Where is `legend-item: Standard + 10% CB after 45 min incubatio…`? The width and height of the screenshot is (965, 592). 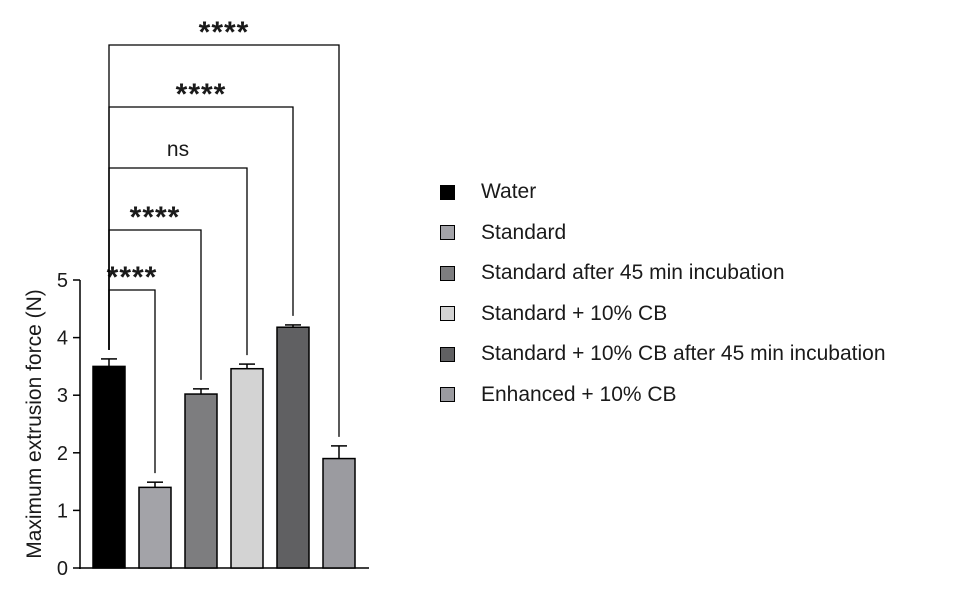
legend-item: Standard + 10% CB after 45 min incubatio… is located at coordinates (663, 354).